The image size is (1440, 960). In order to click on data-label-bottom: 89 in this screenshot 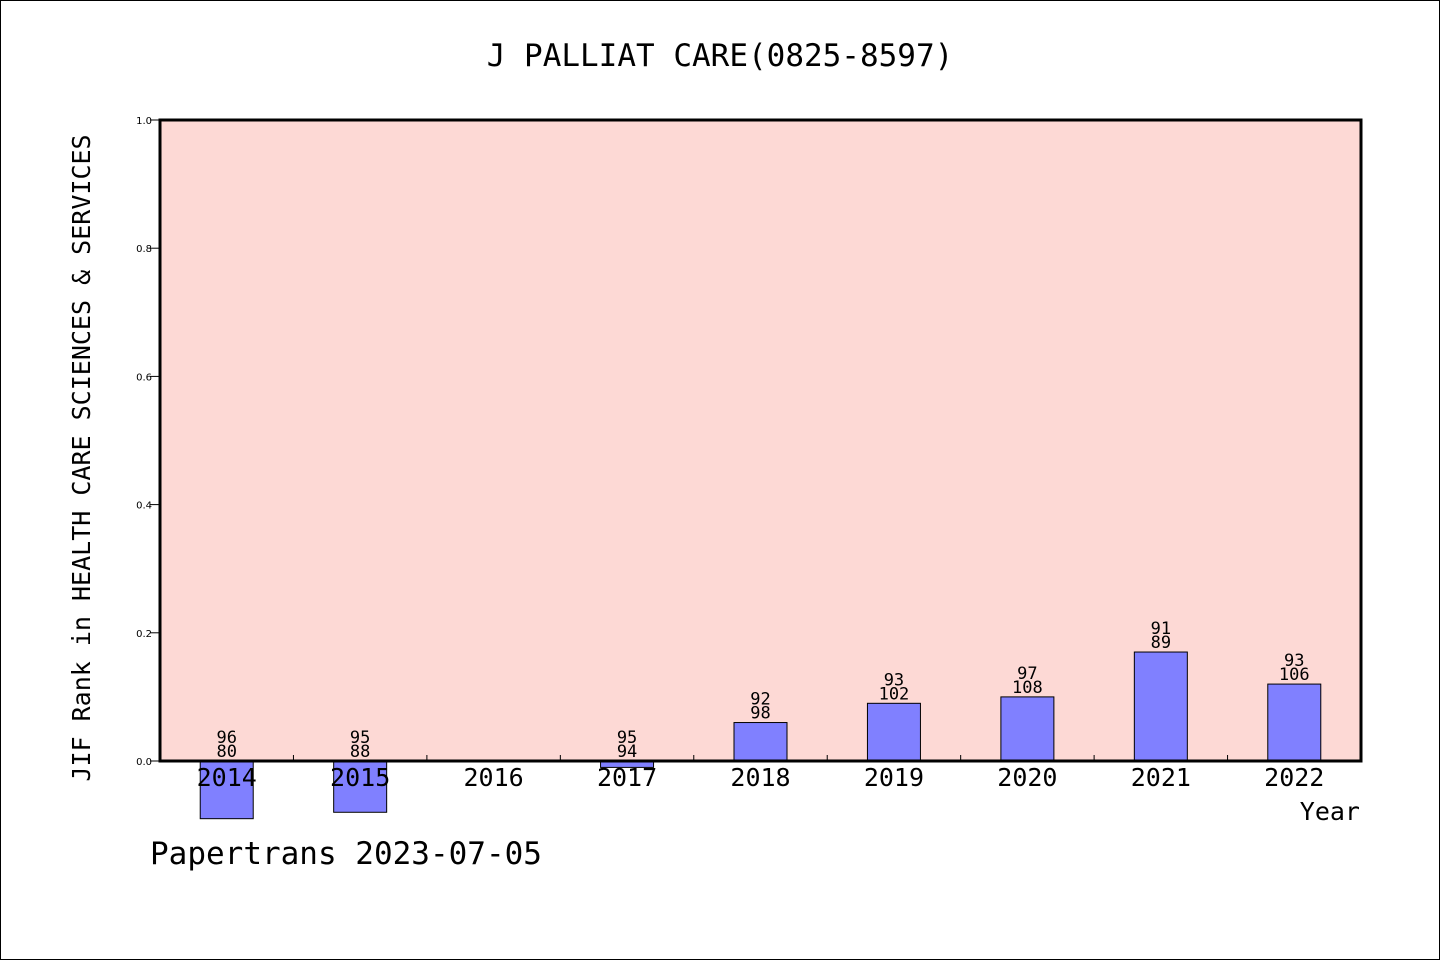, I will do `click(1161, 643)`.